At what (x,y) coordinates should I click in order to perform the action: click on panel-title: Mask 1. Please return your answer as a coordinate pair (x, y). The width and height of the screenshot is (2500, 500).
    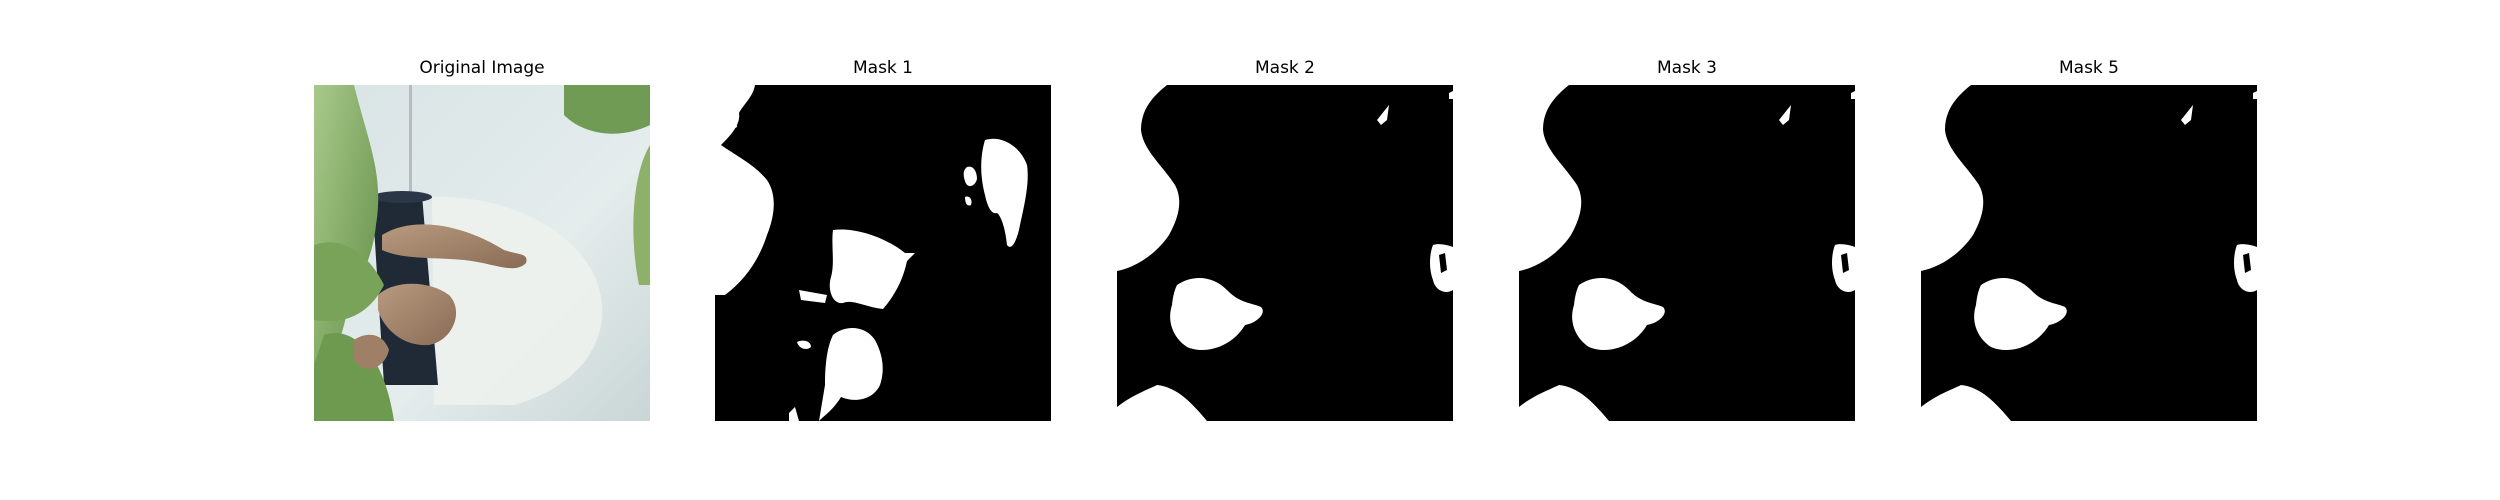
    Looking at the image, I should click on (882, 68).